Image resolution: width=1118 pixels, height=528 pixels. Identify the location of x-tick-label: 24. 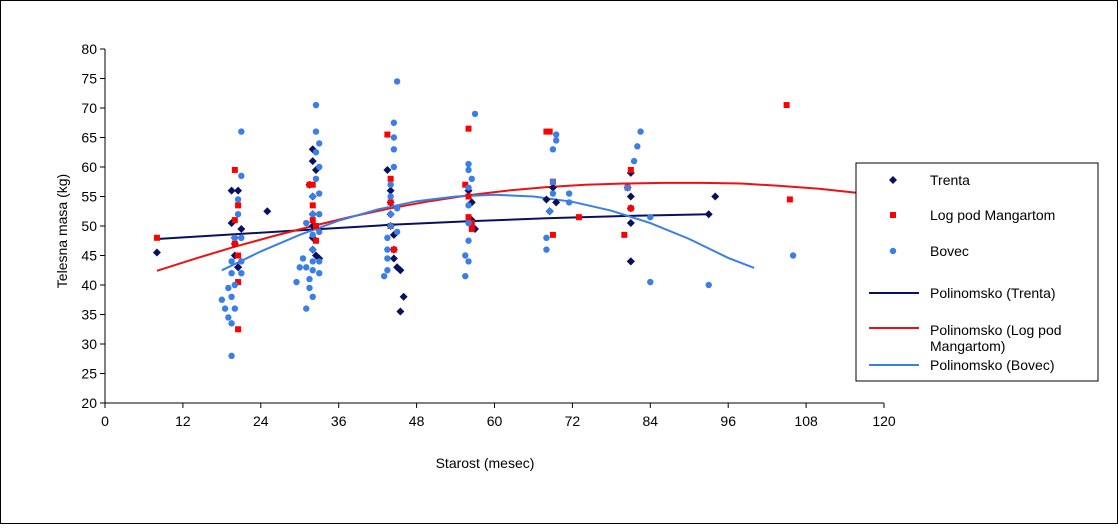
(261, 421).